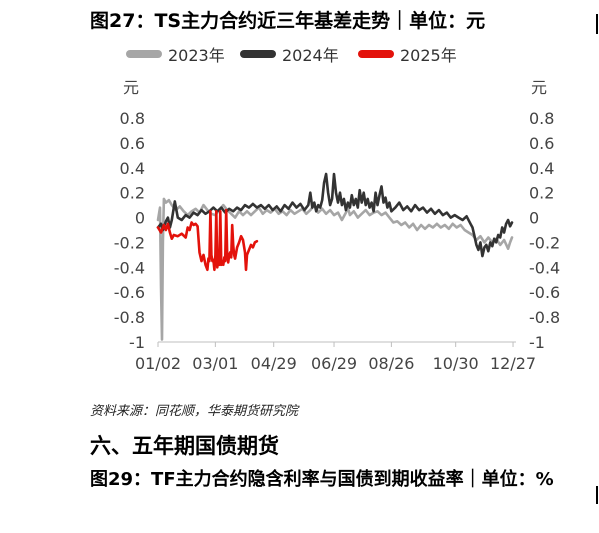  I want to click on source-note: 资料来源：同花顺，华泰期货研究院, so click(194, 411).